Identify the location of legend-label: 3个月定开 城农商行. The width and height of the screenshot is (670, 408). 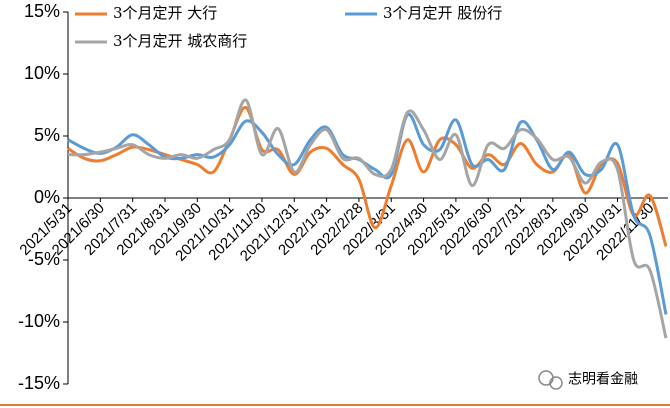
(180, 41).